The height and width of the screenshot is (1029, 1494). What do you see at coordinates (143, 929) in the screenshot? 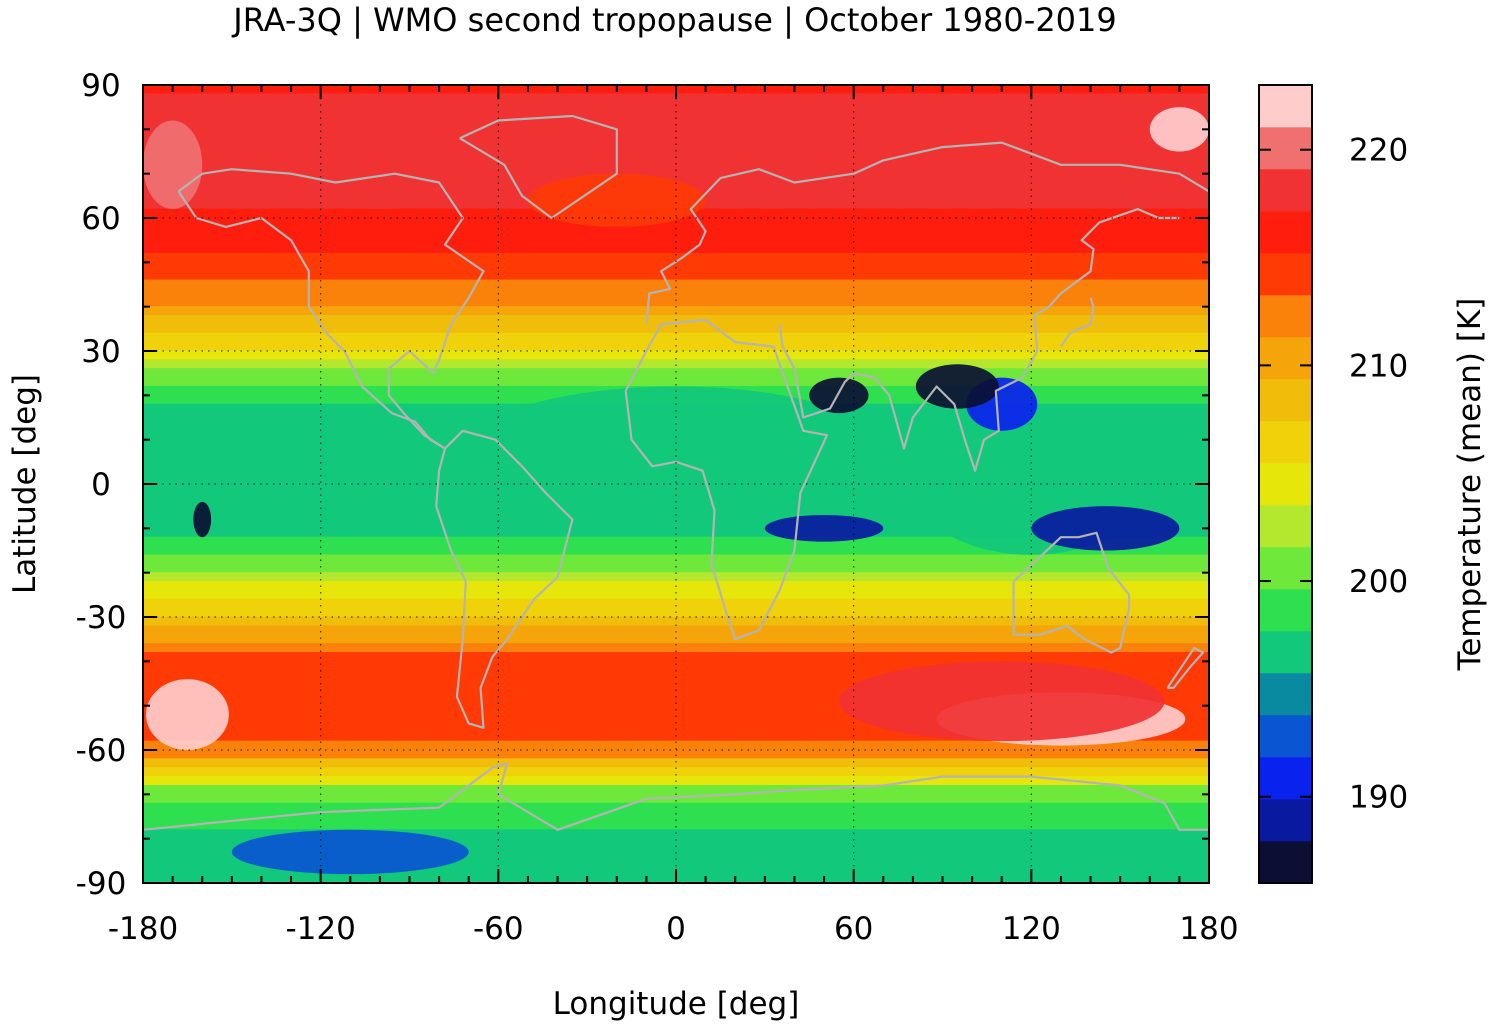
I see `x-tick-label: -180` at bounding box center [143, 929].